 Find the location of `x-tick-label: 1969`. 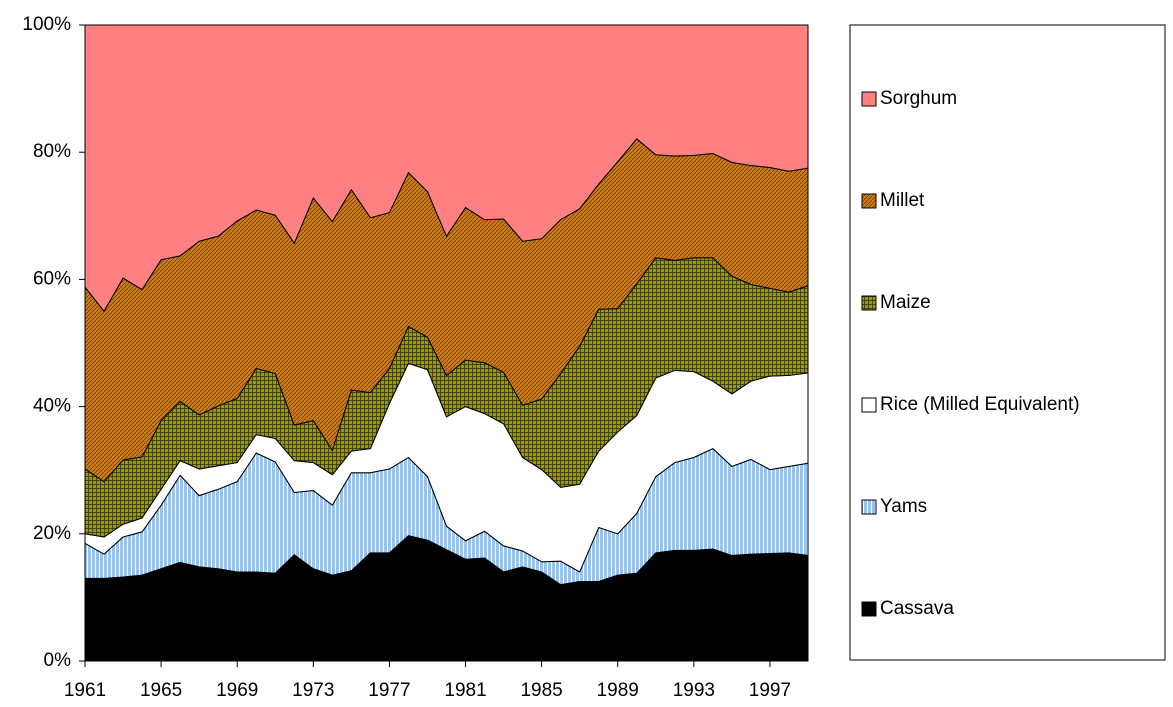

x-tick-label: 1969 is located at coordinates (237, 690).